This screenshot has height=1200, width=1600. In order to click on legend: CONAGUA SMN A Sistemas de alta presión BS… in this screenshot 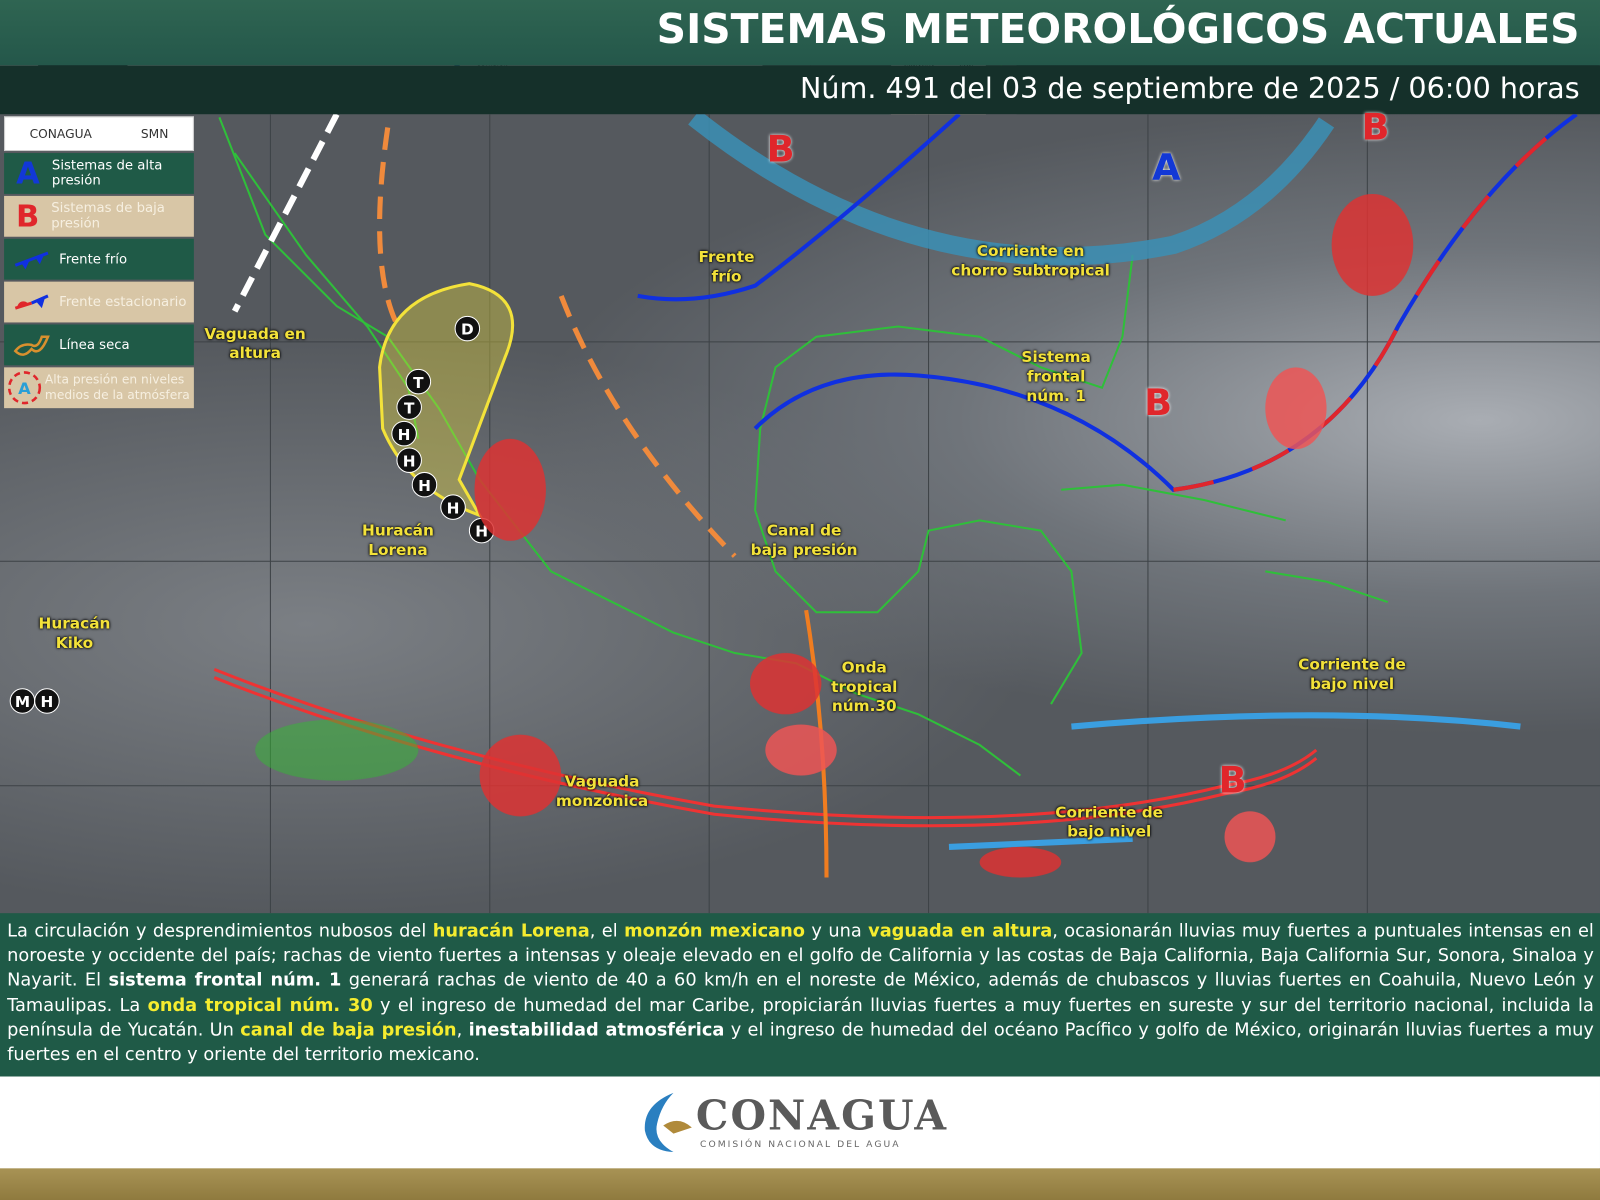, I will do `click(99, 262)`.